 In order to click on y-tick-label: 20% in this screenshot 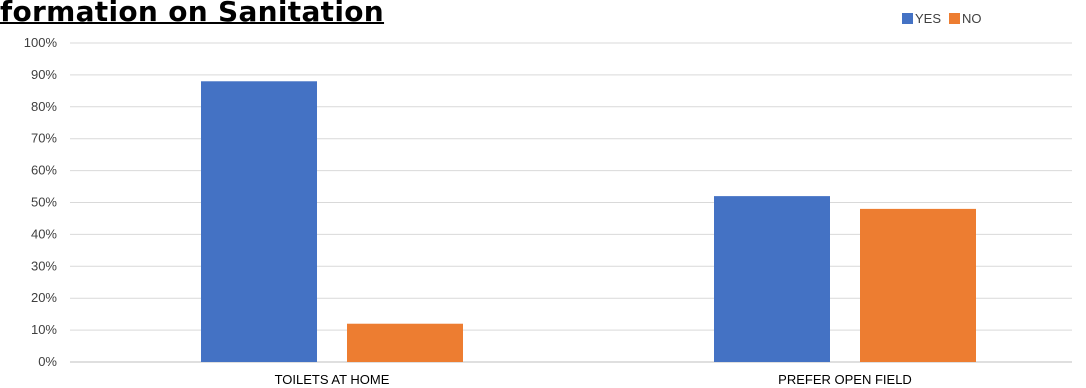, I will do `click(44, 297)`.